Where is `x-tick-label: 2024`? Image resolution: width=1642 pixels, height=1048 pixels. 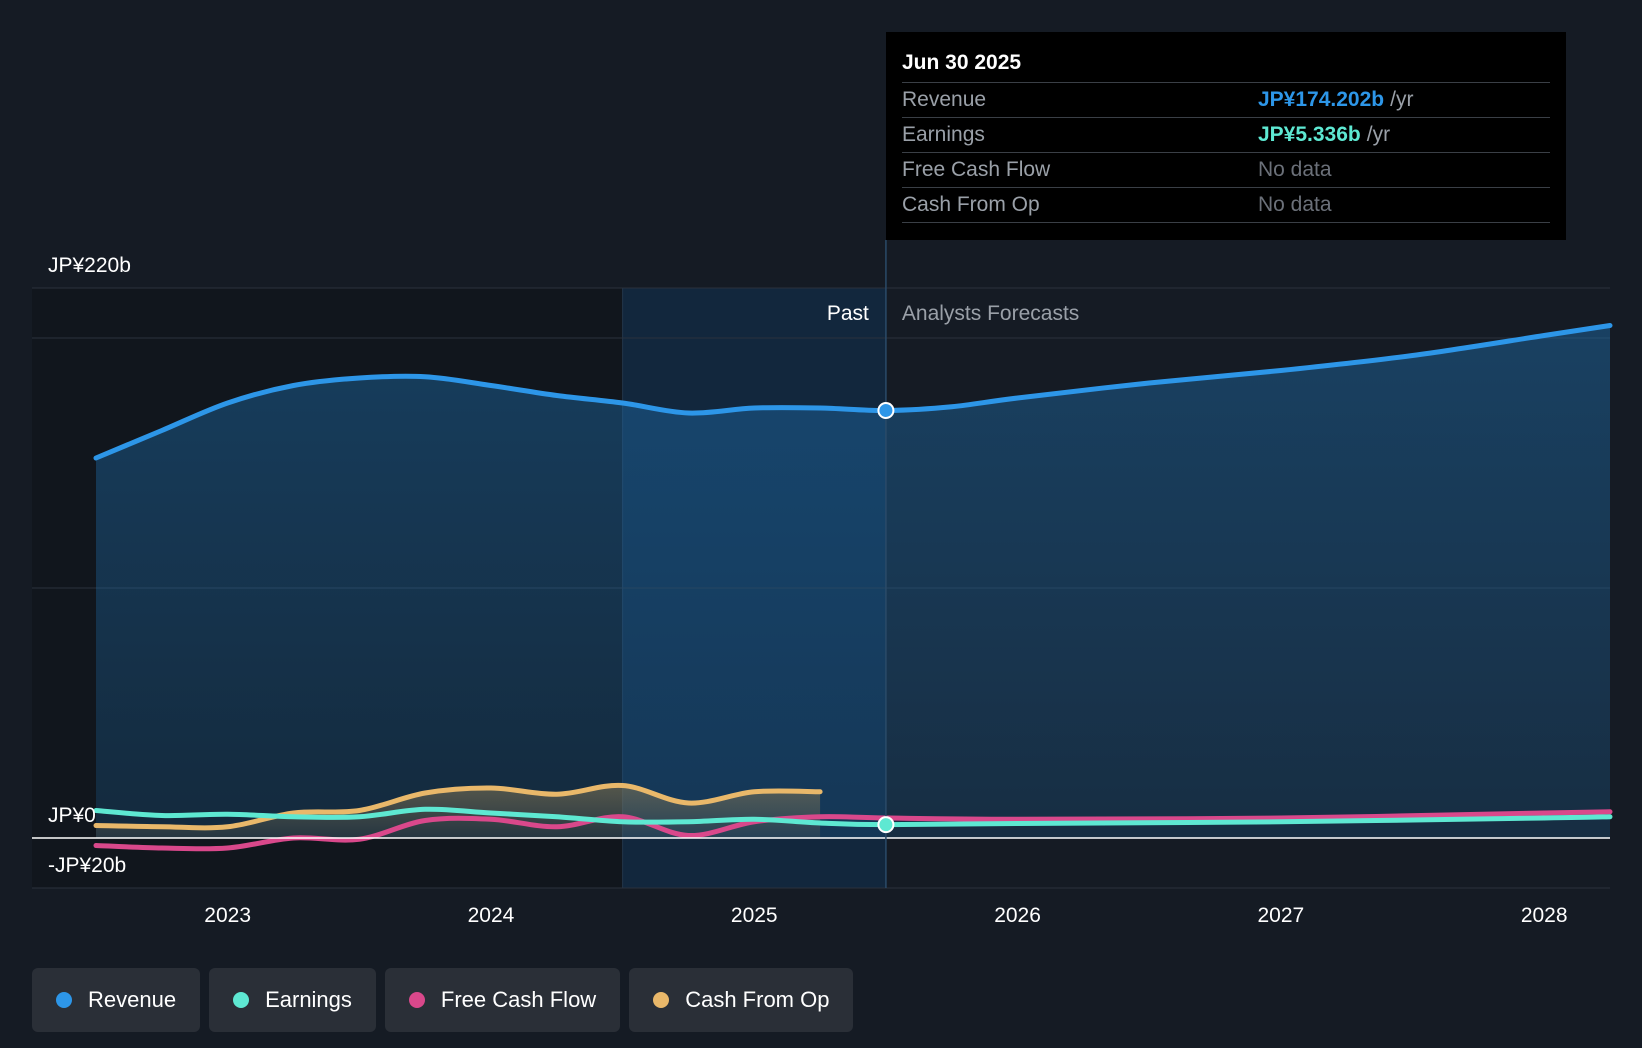 x-tick-label: 2024 is located at coordinates (491, 915).